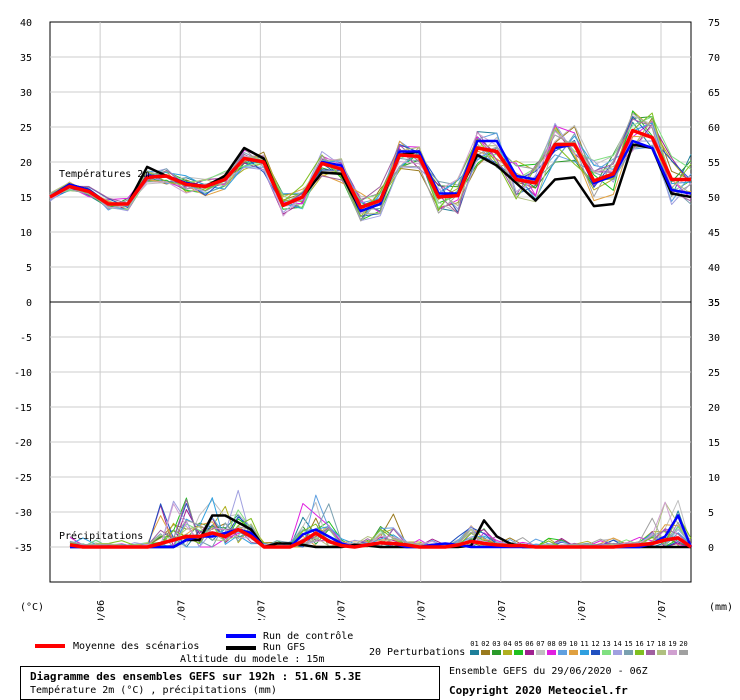 This screenshot has width=740, height=700. What do you see at coordinates (548, 671) in the screenshot?
I see `ensemble-run-label: Ensemble GEFS du 29/06/2020 - 06Z` at bounding box center [548, 671].